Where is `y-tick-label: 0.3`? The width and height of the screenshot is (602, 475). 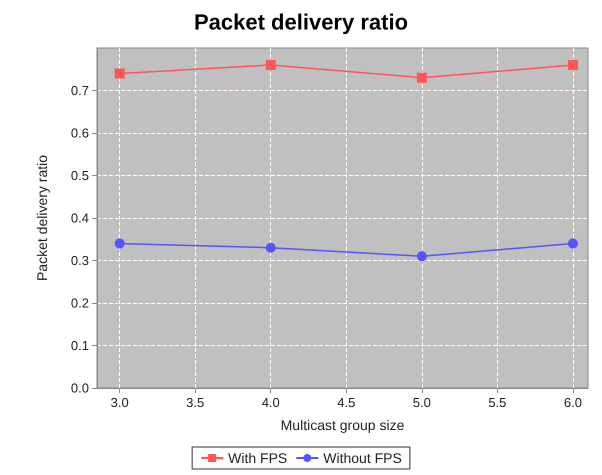 y-tick-label: 0.3 is located at coordinates (79, 260).